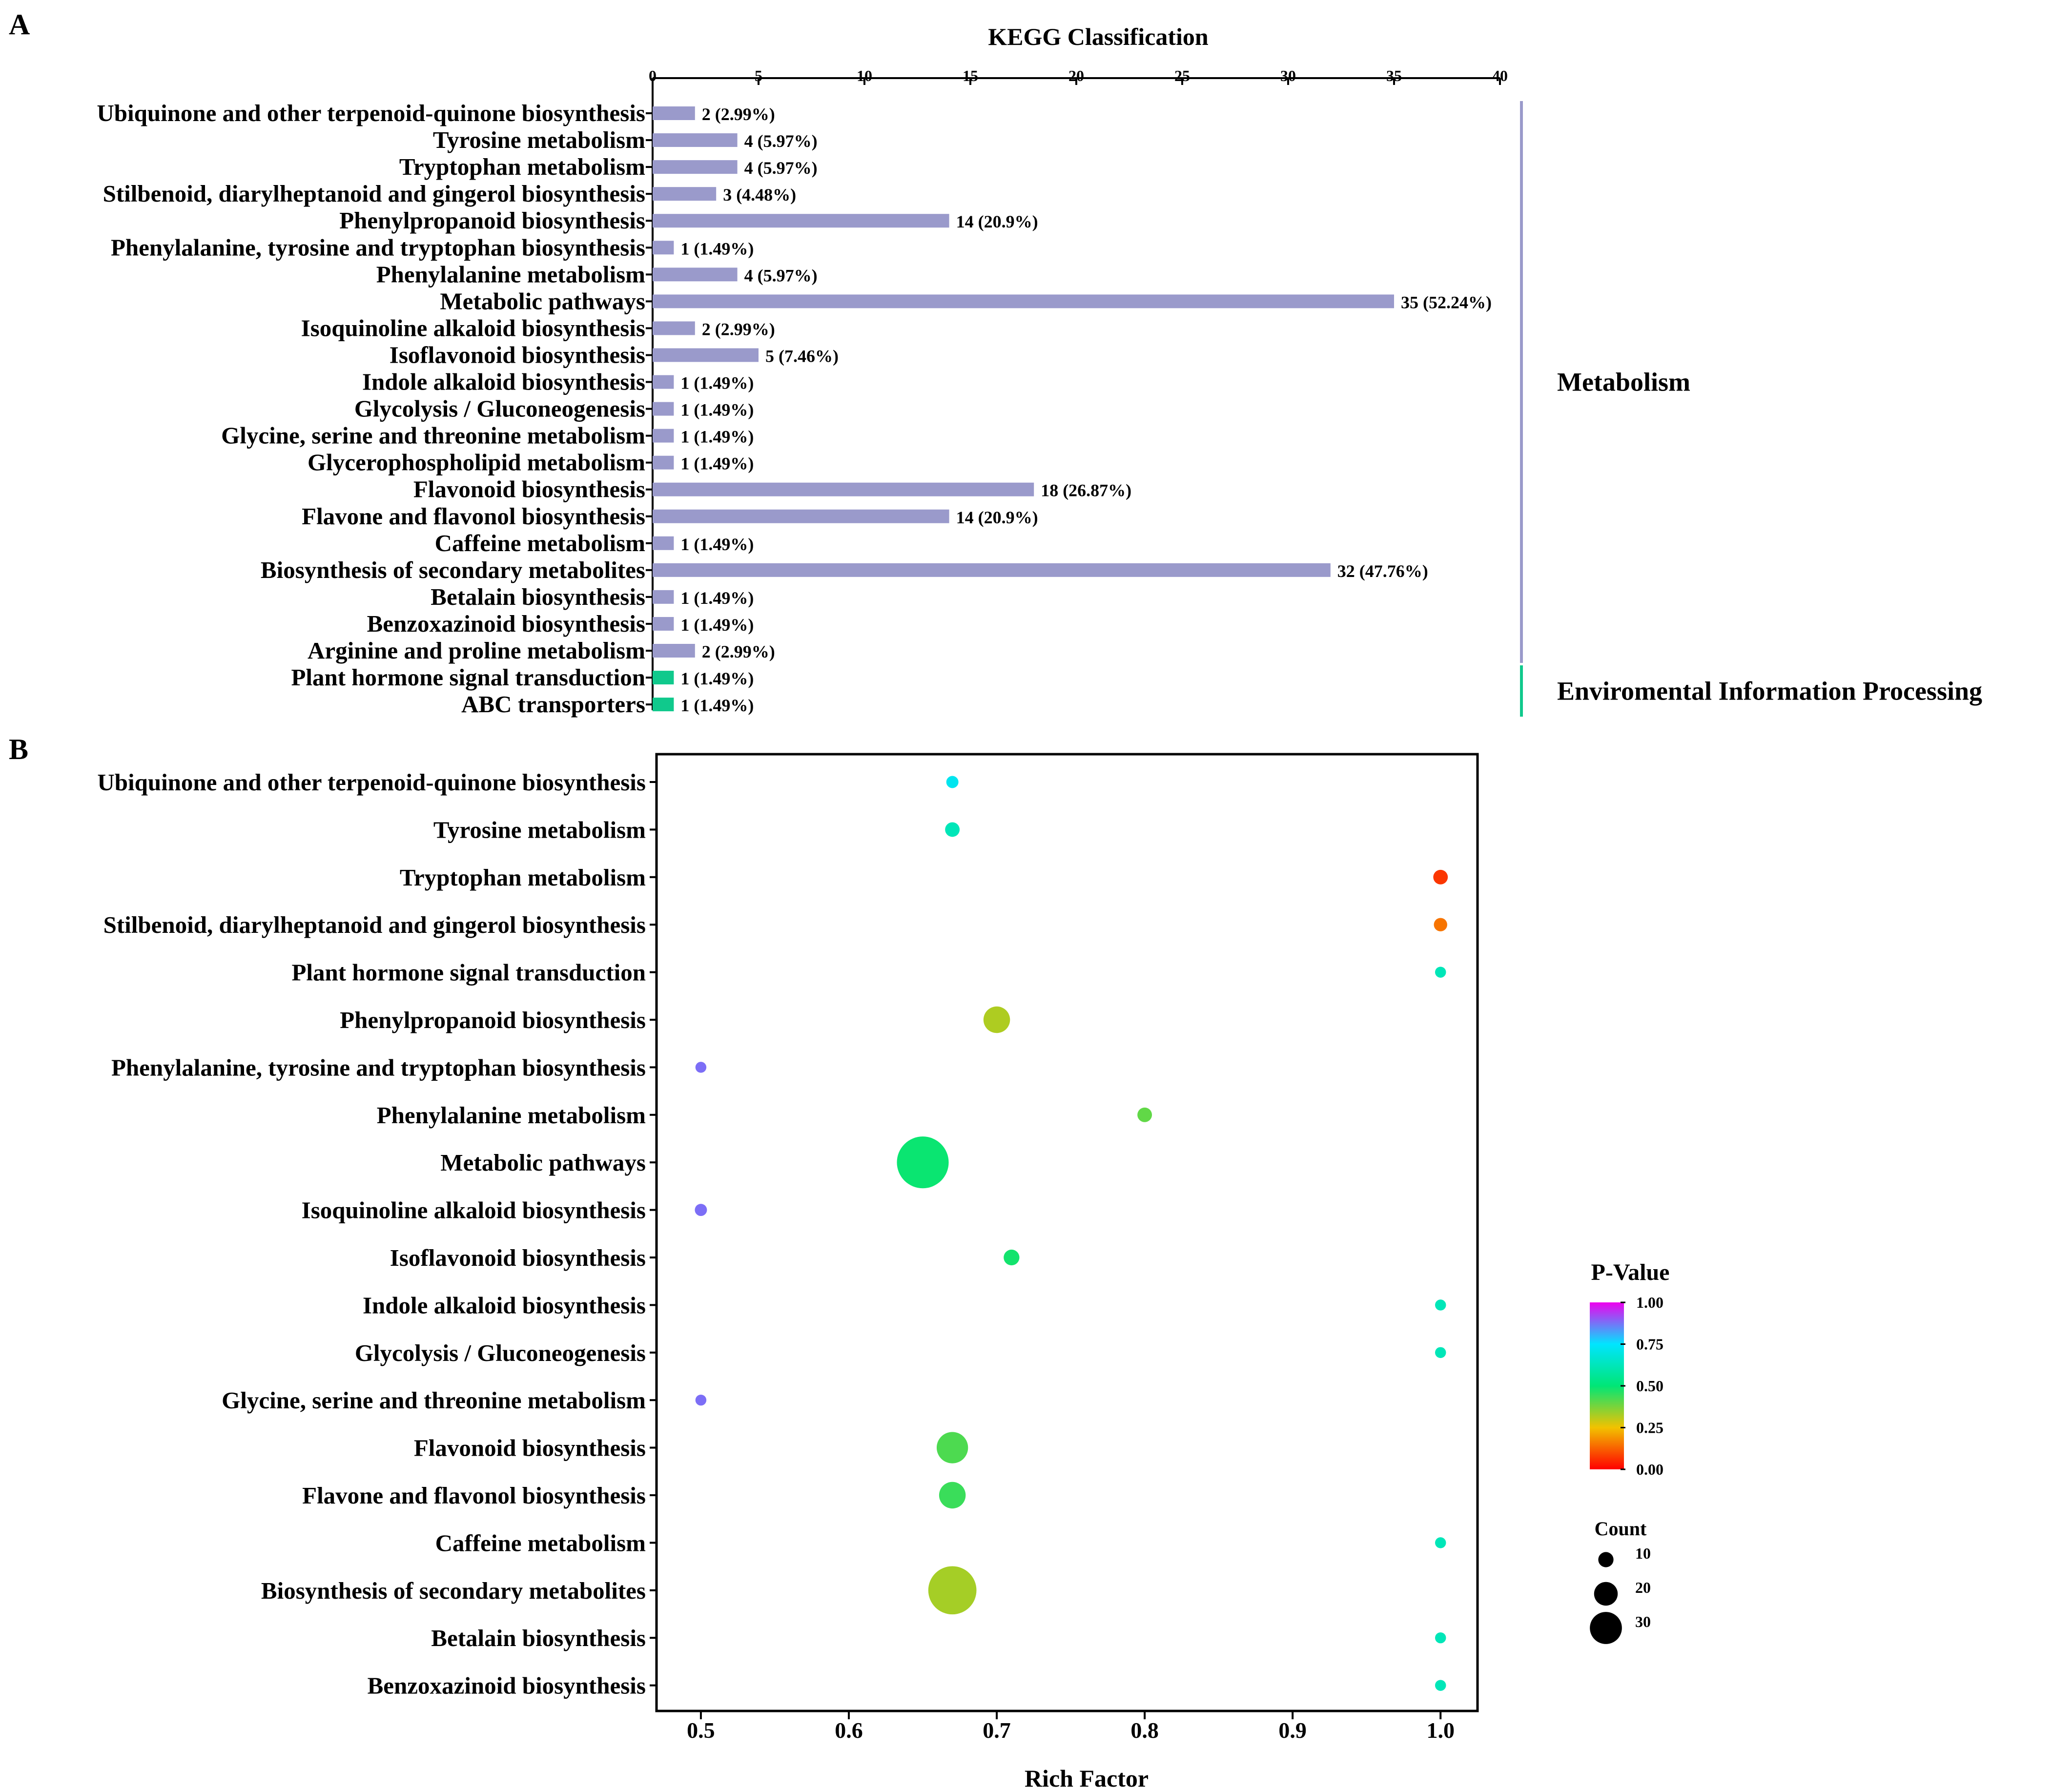  I want to click on bubble-x-axis: 0.5 0.6 0.7 0.8 0.9 1.0, so click(1071, 1727).